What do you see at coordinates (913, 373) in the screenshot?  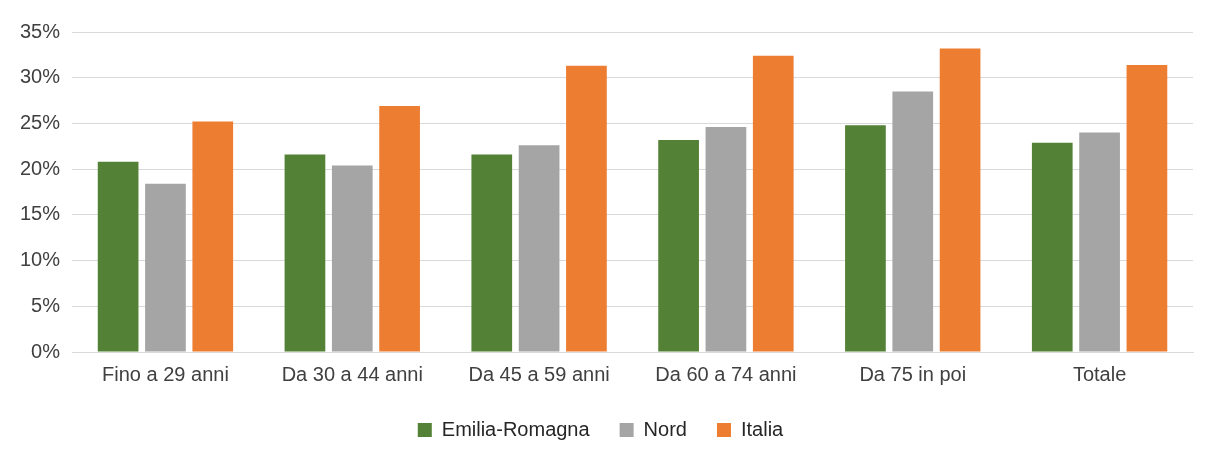 I see `x-tick-label: Da 75 in poi` at bounding box center [913, 373].